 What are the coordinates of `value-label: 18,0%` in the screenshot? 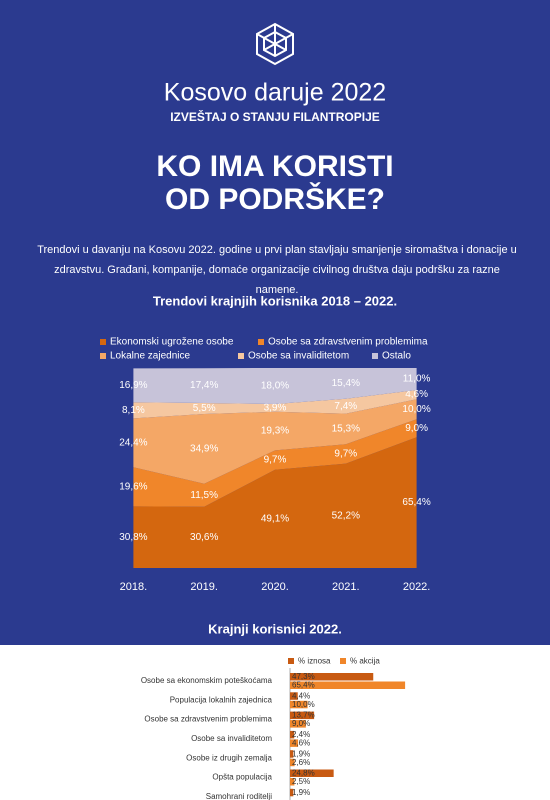 It's located at (275, 386).